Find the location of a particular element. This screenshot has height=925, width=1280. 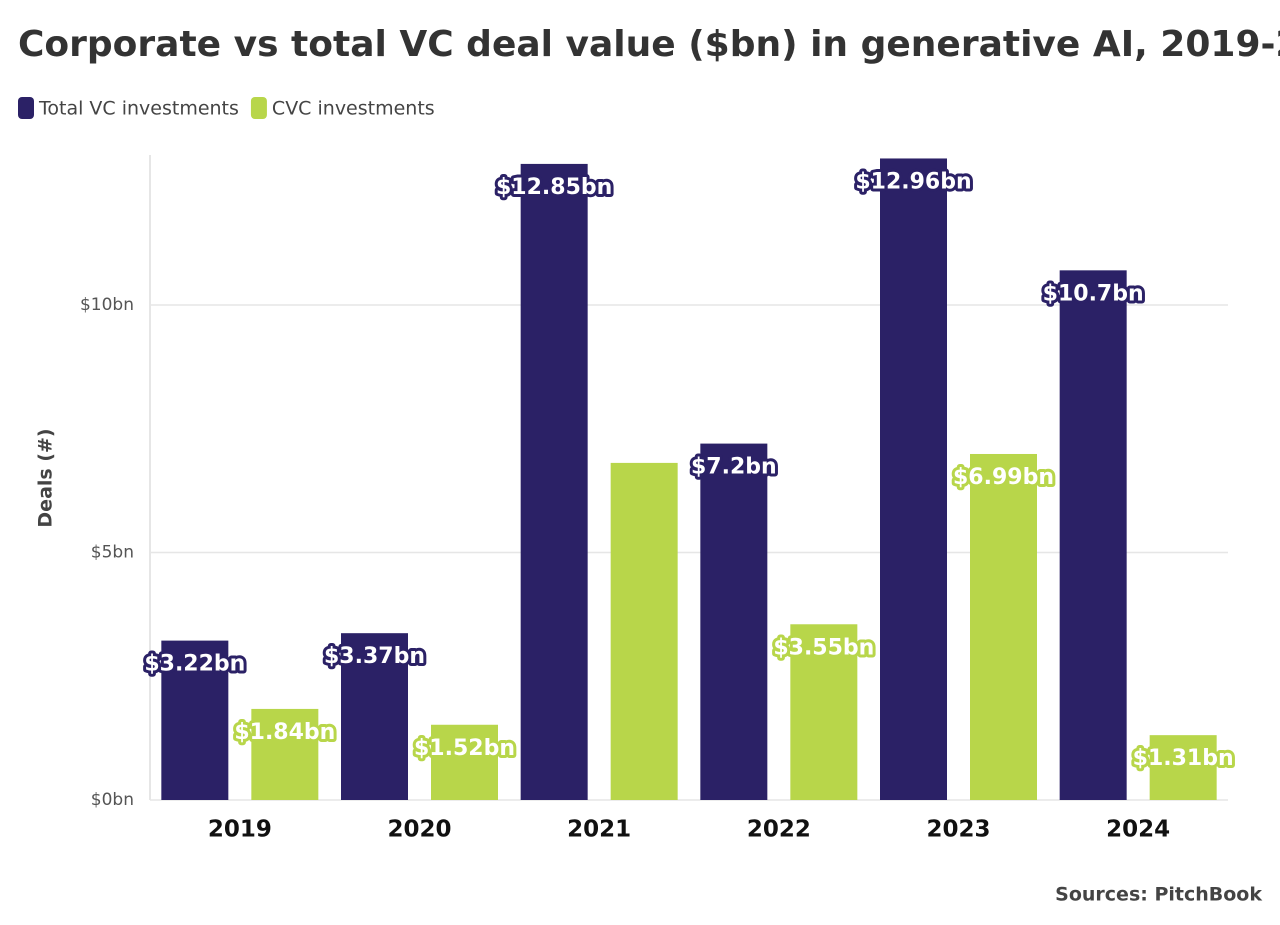

x-tick-label: 2019 is located at coordinates (240, 830).